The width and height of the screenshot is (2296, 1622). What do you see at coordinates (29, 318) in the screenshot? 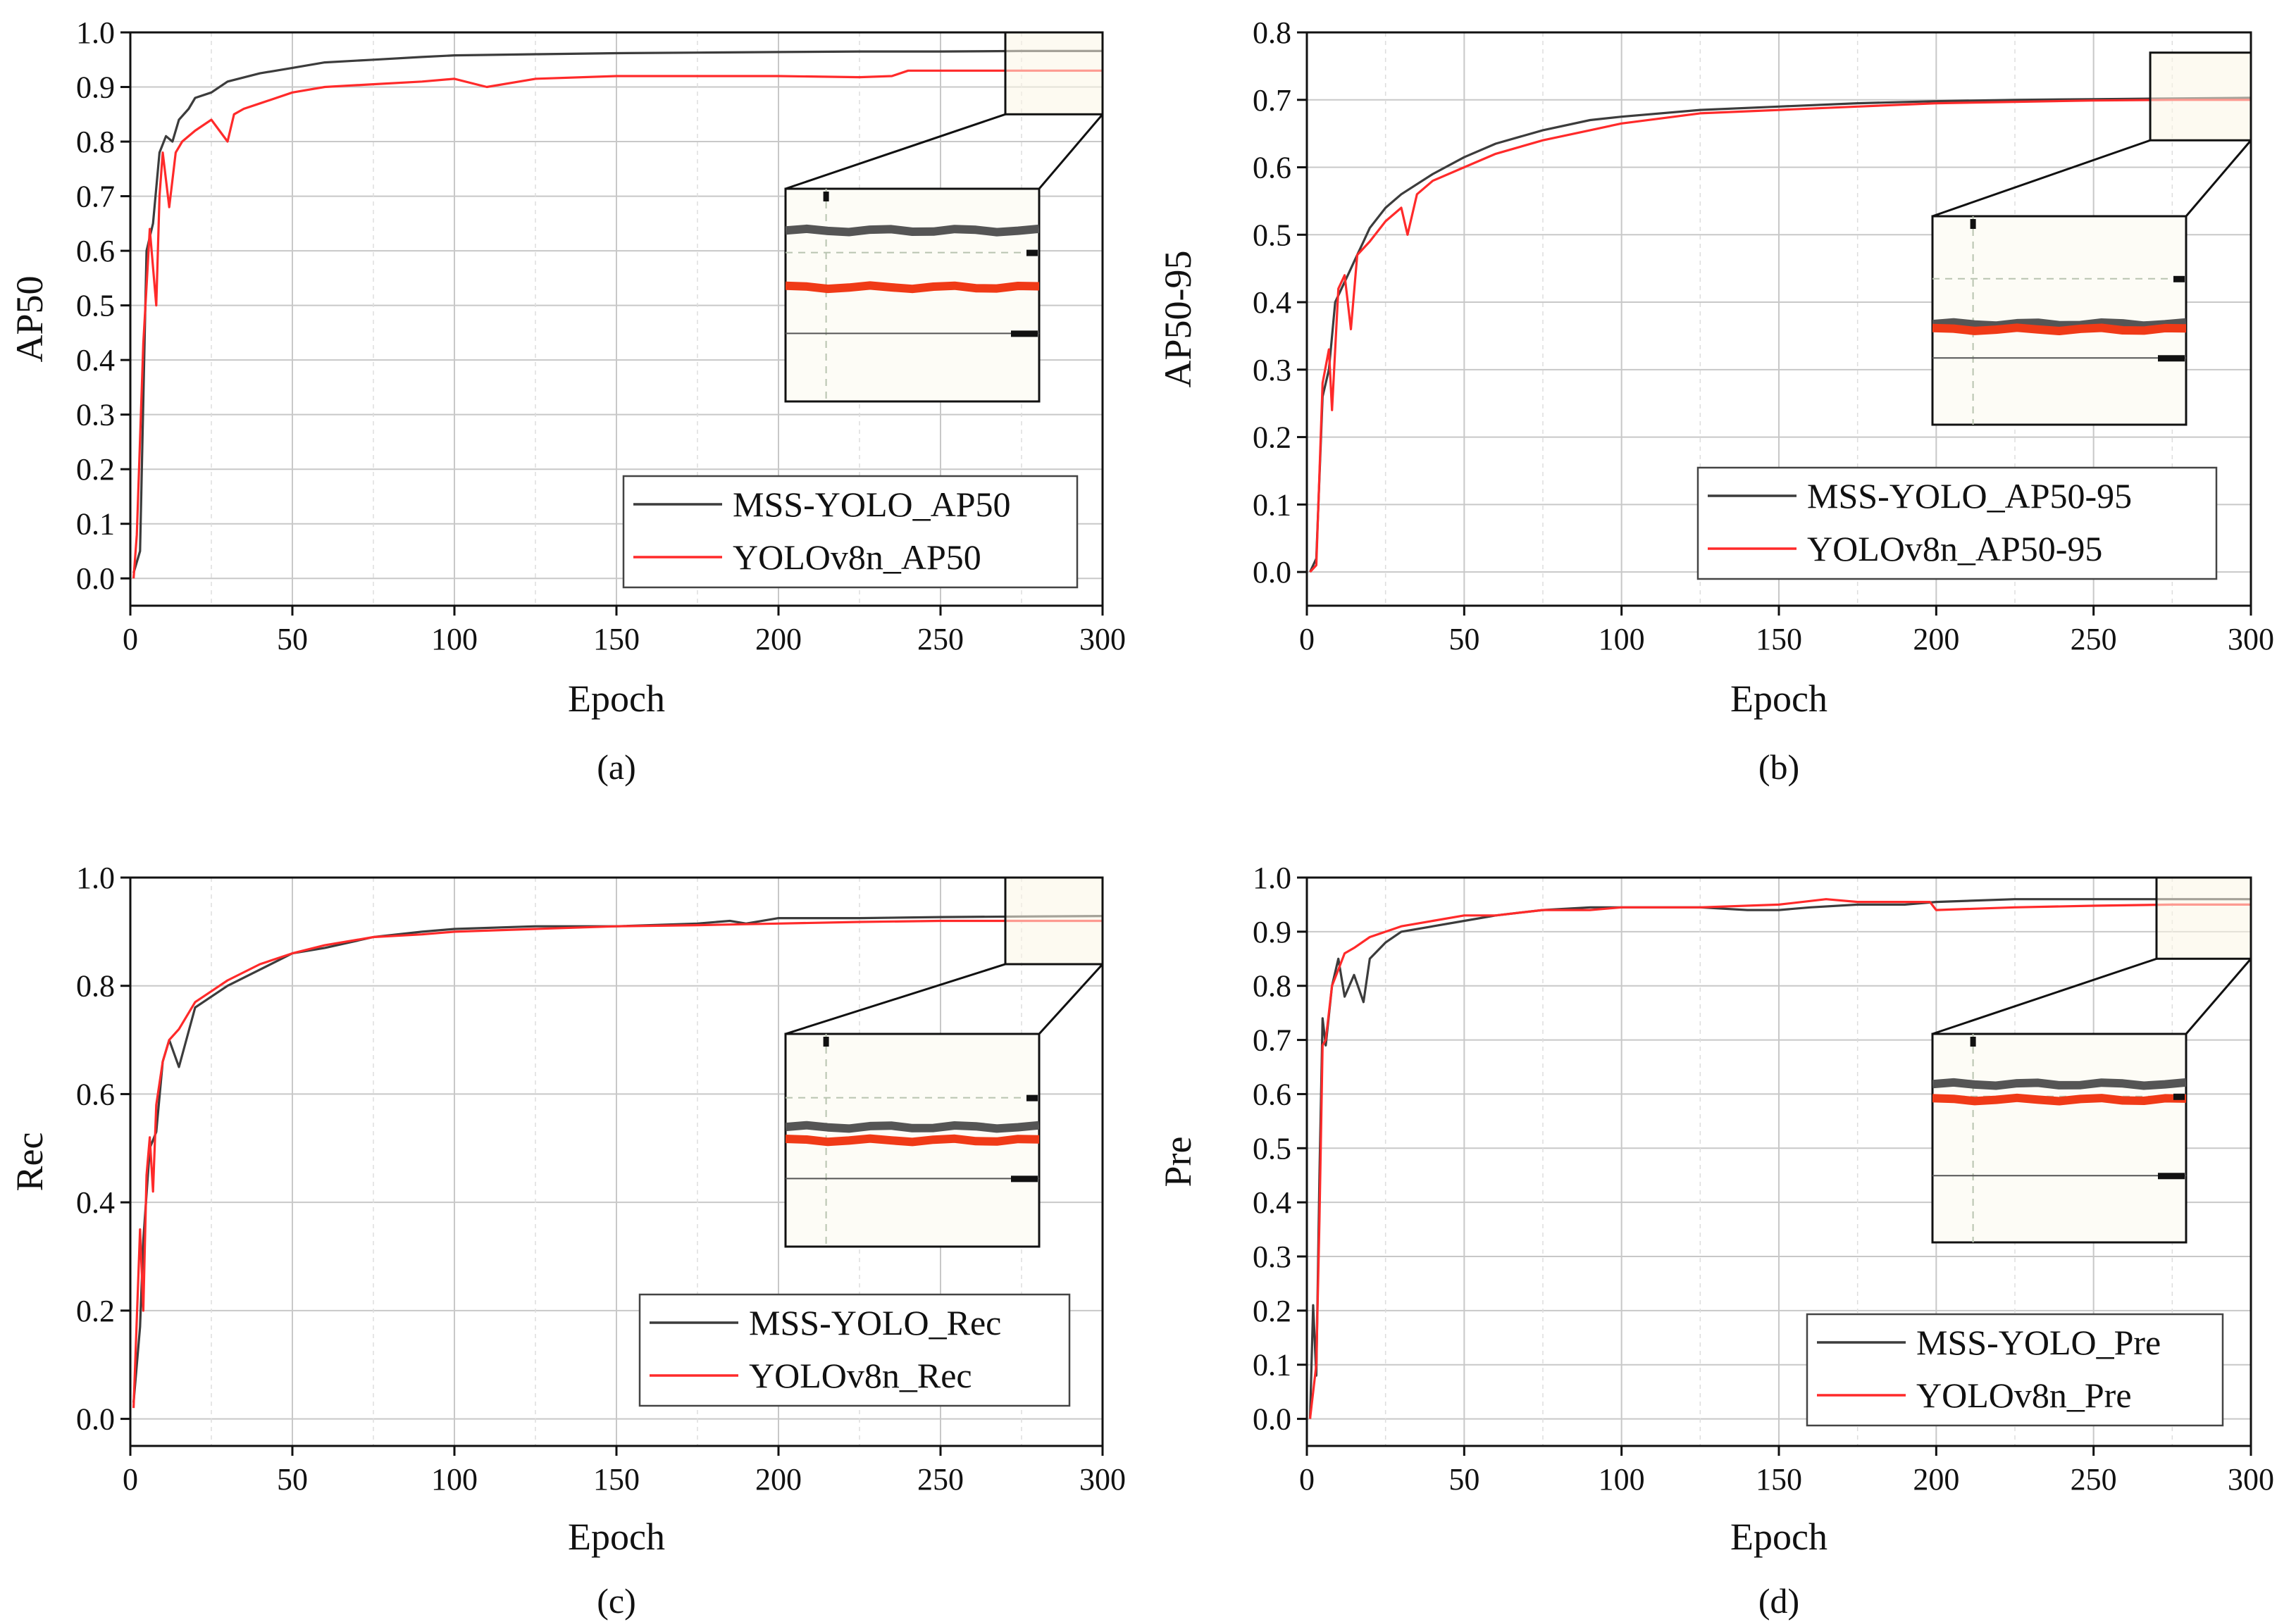
I see `y-axis-title: AP50` at bounding box center [29, 318].